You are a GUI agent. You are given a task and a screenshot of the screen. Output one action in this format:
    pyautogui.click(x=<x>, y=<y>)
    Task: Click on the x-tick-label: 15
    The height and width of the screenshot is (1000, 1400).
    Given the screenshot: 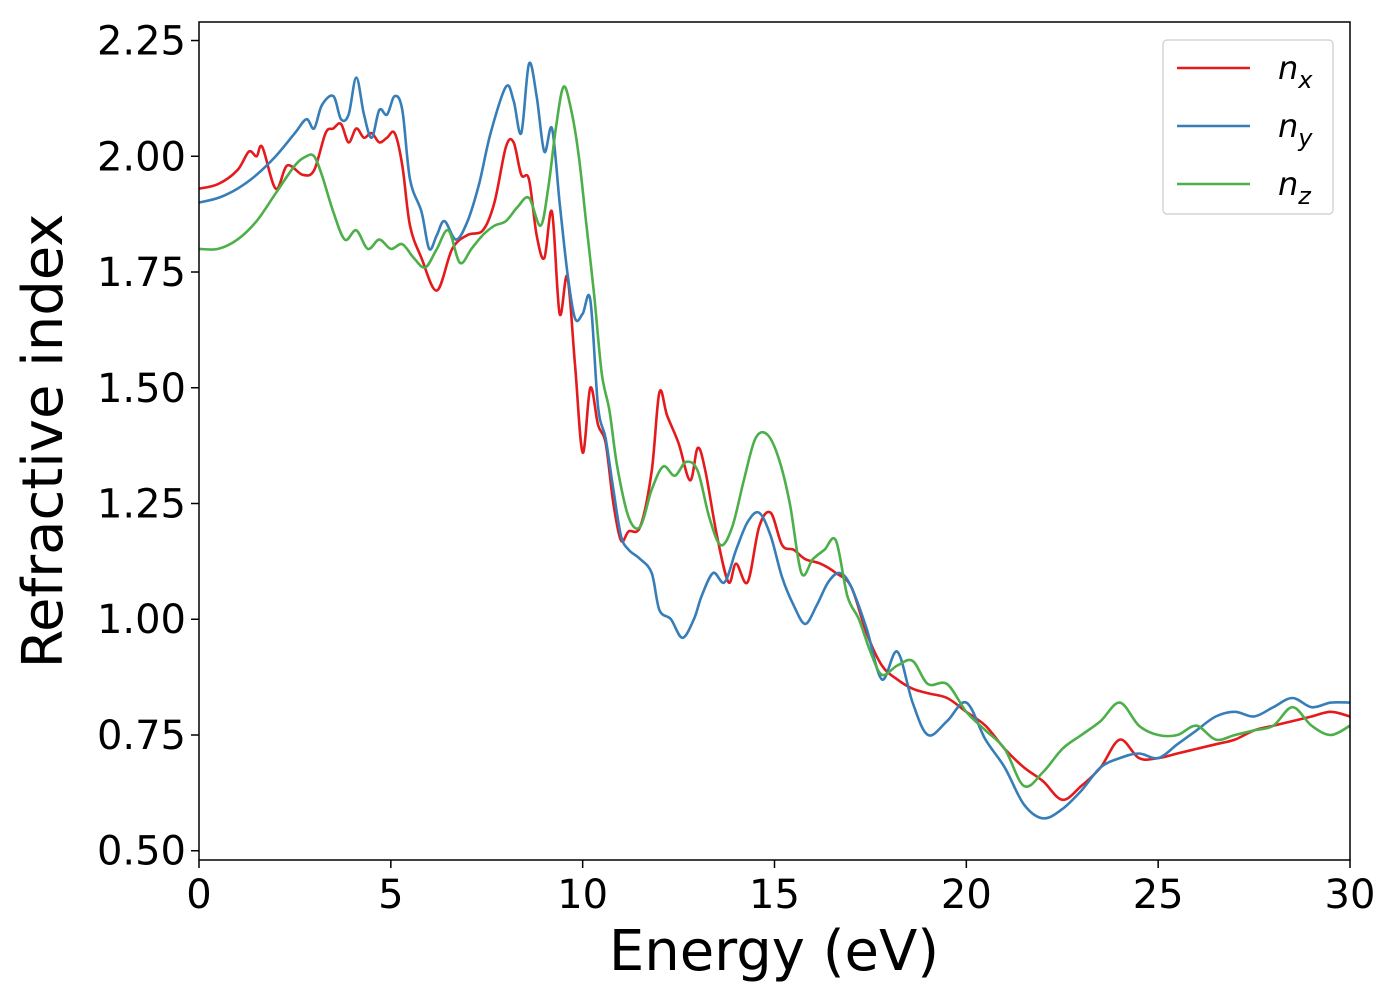 What is the action you would take?
    pyautogui.click(x=774, y=895)
    